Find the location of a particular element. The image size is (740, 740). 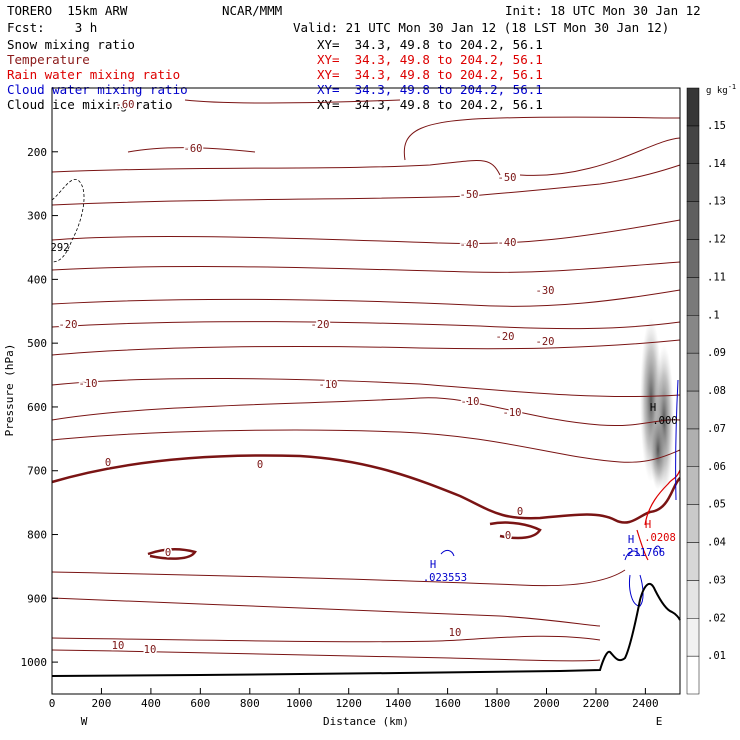

model-title: TORERO 15km ARW is located at coordinates (67, 10).